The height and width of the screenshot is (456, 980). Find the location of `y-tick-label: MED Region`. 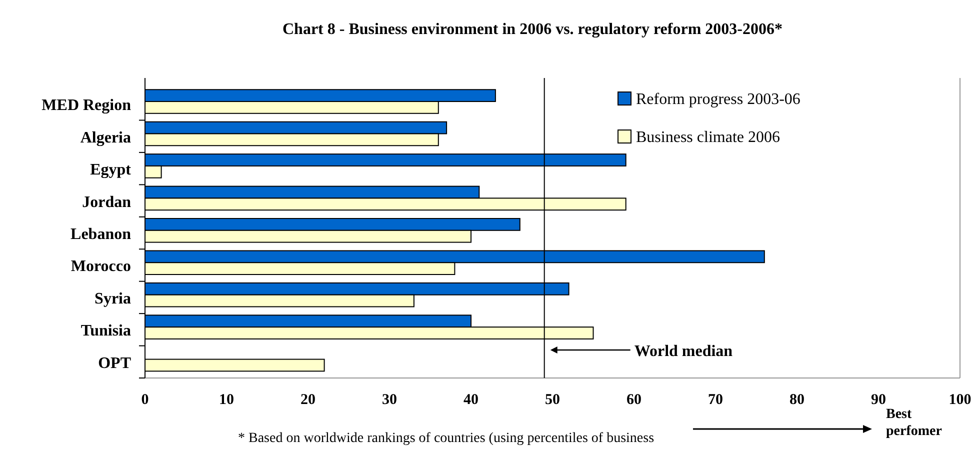

y-tick-label: MED Region is located at coordinates (87, 105).